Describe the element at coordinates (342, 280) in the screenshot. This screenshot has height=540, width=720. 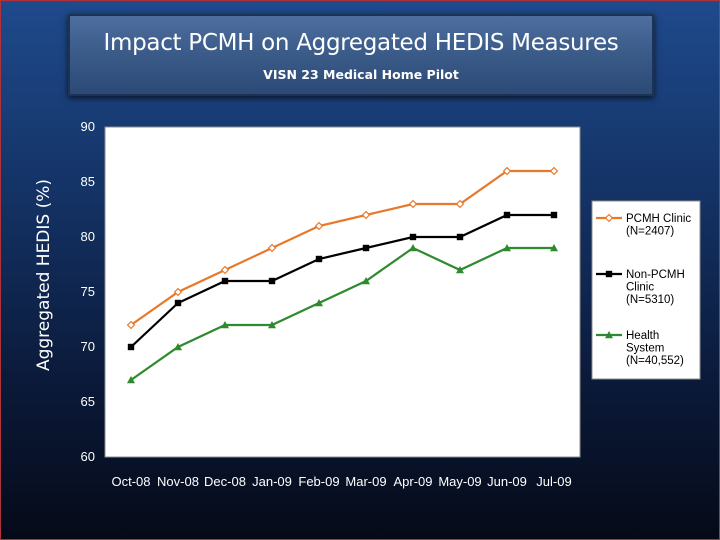
I see `series-1-line` at that location.